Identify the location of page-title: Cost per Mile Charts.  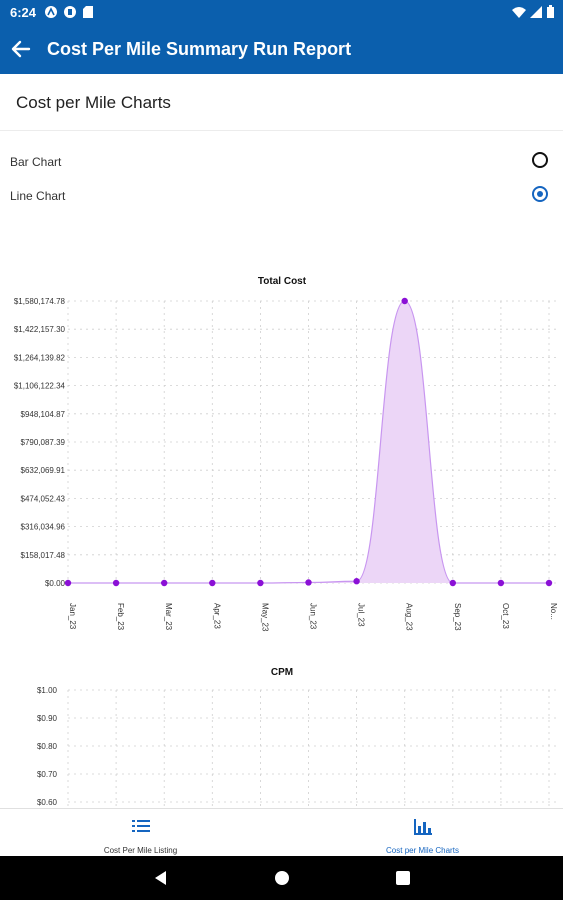
(93, 102).